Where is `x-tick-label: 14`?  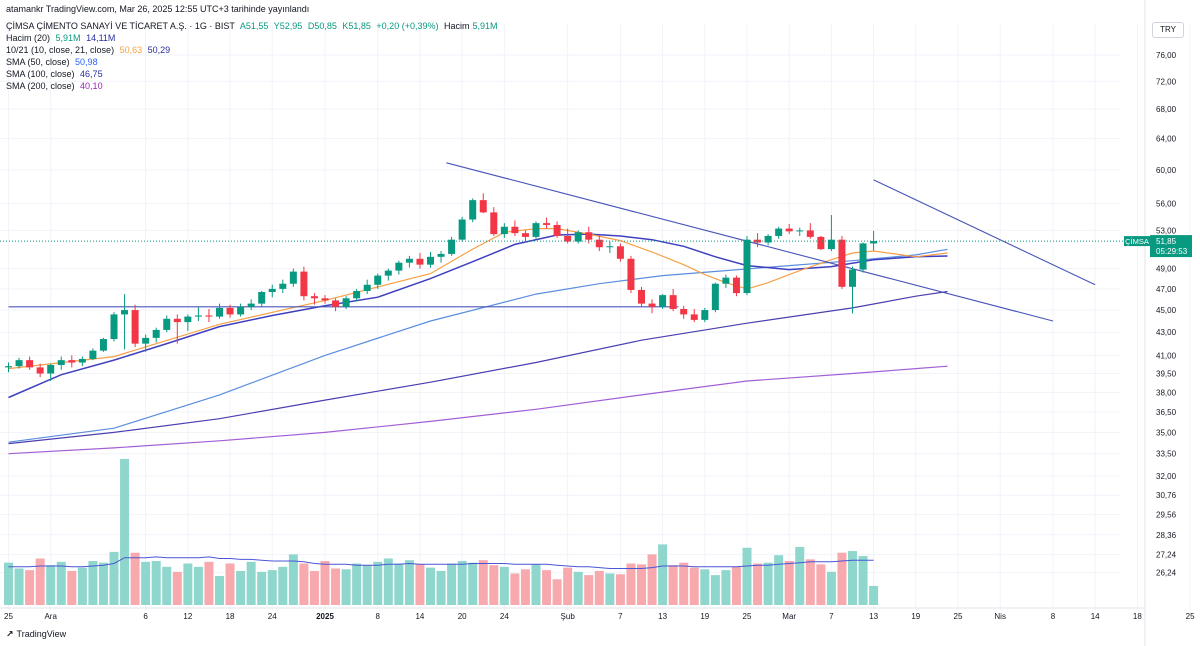 x-tick-label: 14 is located at coordinates (419, 616).